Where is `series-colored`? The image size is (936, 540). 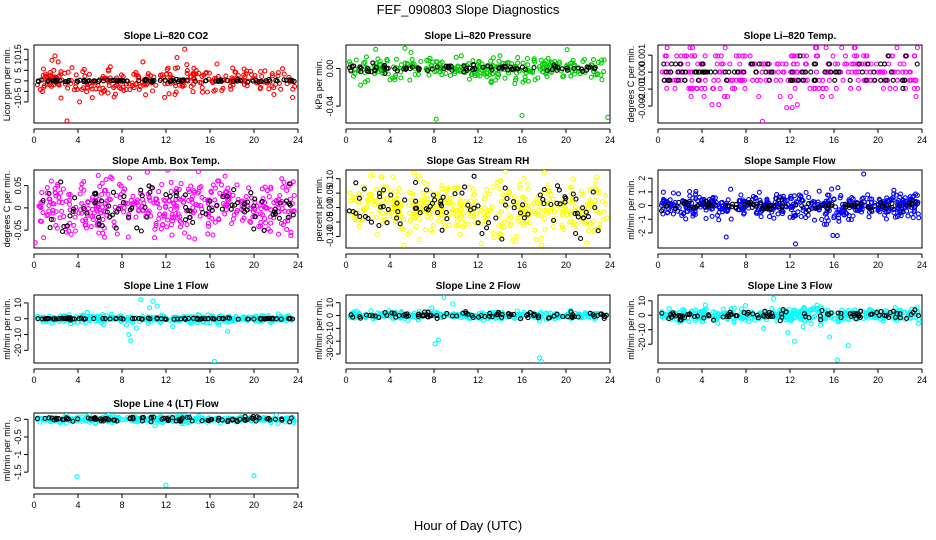
series-colored is located at coordinates (166, 84).